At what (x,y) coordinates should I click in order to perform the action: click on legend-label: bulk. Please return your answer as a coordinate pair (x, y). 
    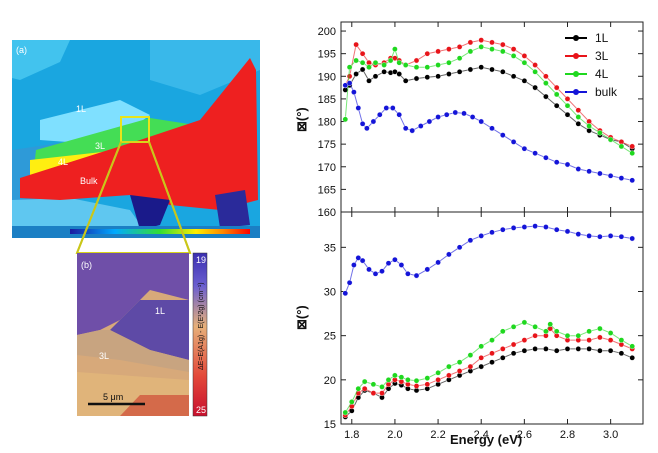
    Looking at the image, I should click on (606, 92).